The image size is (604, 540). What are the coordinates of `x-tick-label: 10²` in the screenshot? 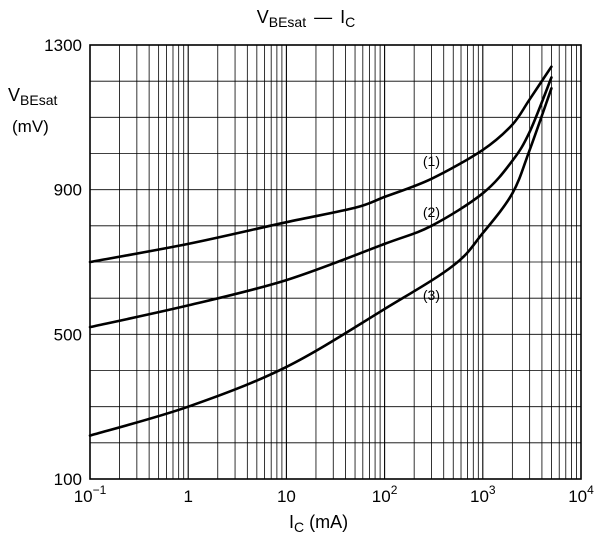 It's located at (385, 494).